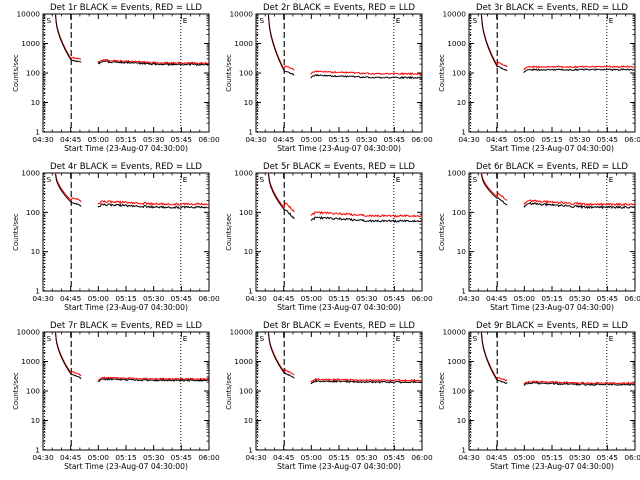  I want to click on panel-title: Det 6r BLACK = Events, RED = LLD, so click(552, 167).